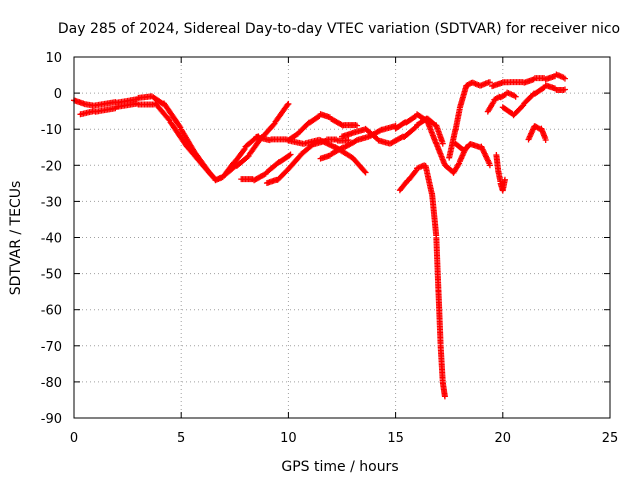  What do you see at coordinates (51, 166) in the screenshot?
I see `y-tick-label: -20` at bounding box center [51, 166].